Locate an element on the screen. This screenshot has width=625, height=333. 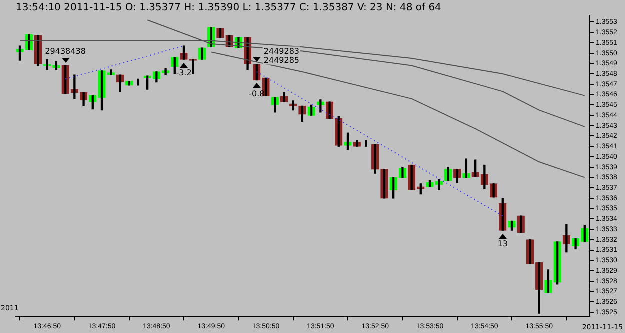
chart-title: 13:54:10 2011-11-15 O: 1.35377 H: 1.35390 L: 1.35377 C: 1.35387 V: 23 N: 48 of 64 is located at coordinates (229, 8).